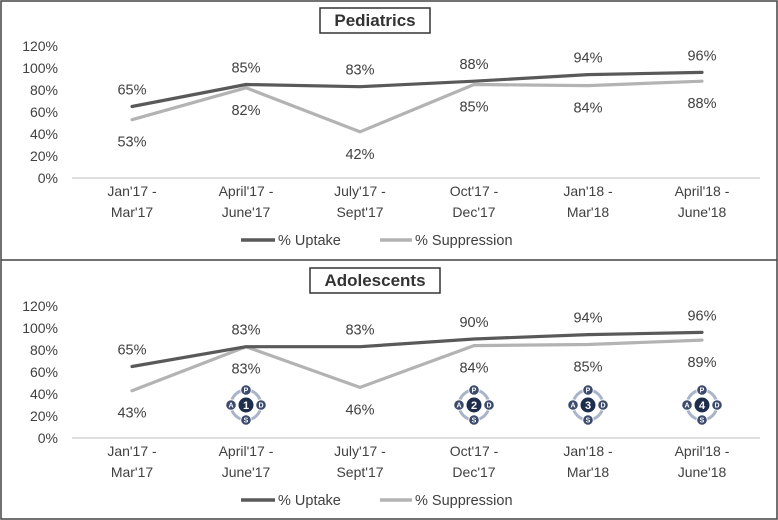 The image size is (778, 520). I want to click on data-label-suppression: 83%, so click(245, 370).